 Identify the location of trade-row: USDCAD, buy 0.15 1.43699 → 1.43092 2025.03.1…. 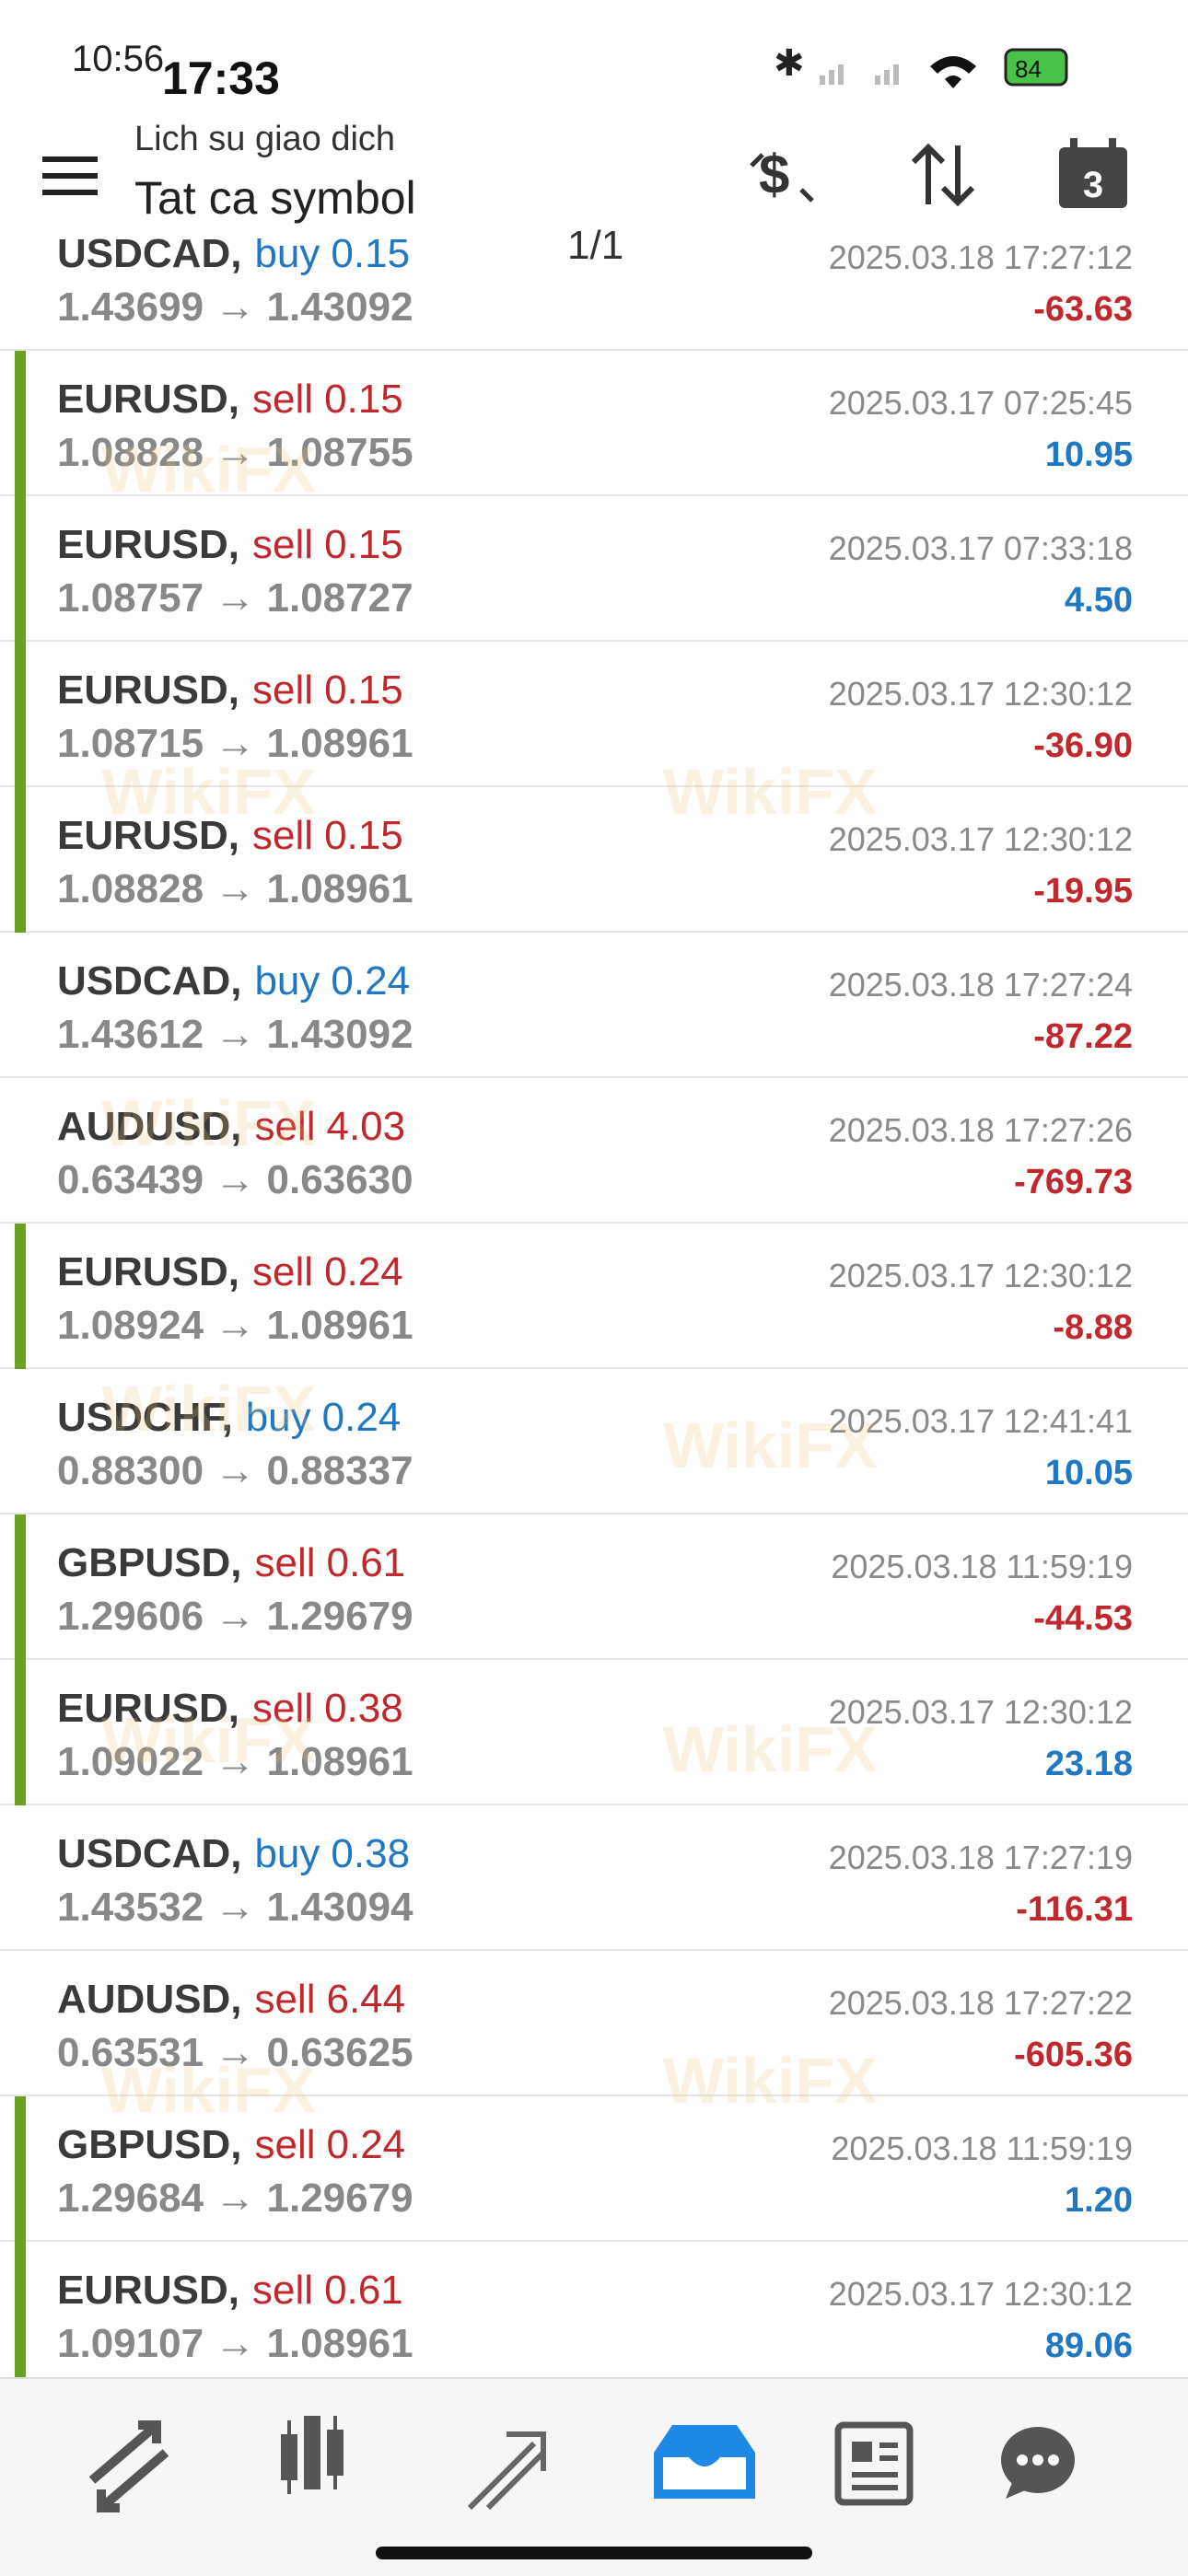
(594, 278).